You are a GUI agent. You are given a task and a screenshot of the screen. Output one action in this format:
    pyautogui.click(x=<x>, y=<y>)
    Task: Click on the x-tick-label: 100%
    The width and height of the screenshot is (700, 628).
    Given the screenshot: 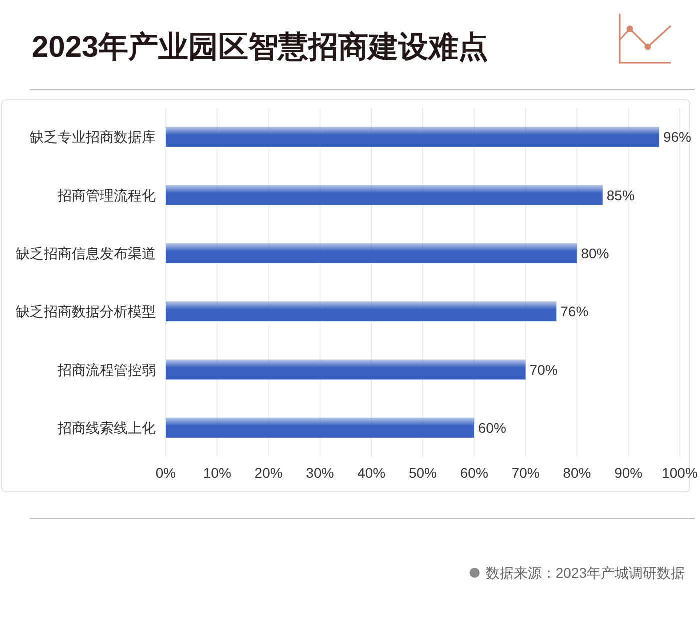 What is the action you would take?
    pyautogui.click(x=680, y=473)
    